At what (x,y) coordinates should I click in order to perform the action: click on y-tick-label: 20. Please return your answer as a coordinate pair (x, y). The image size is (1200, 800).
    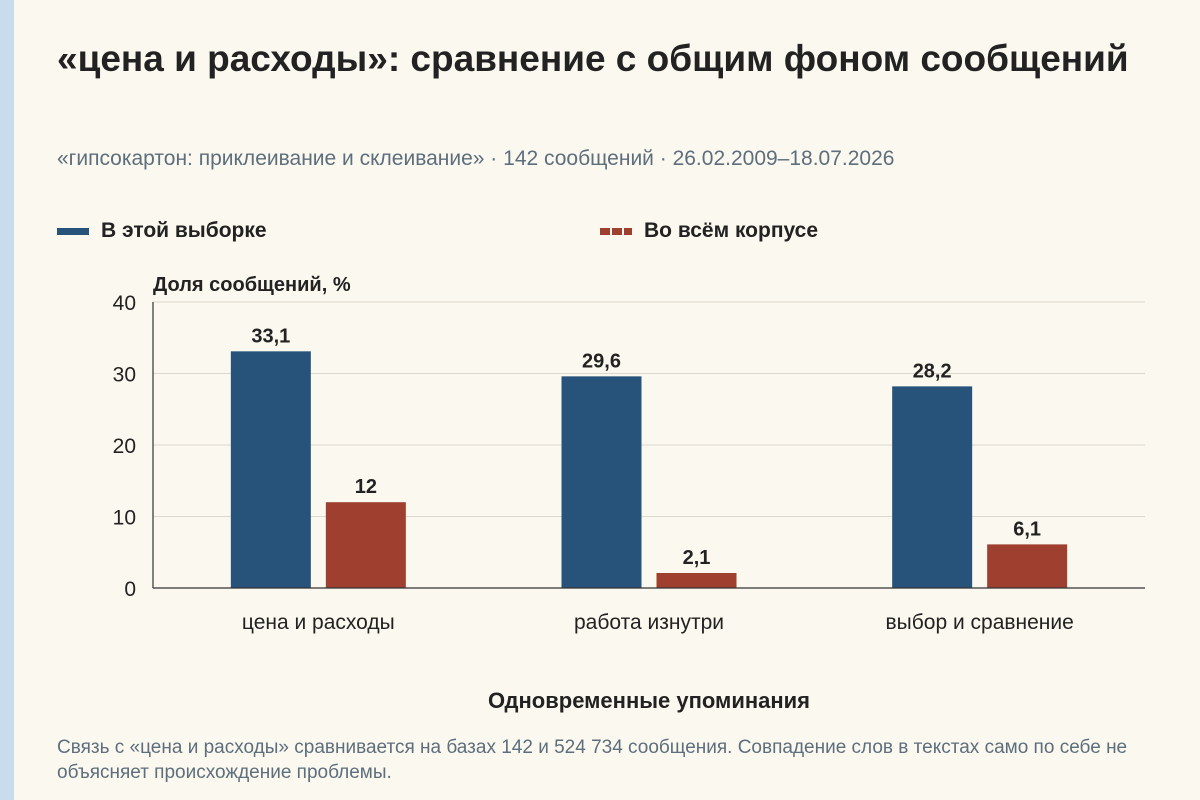
    Looking at the image, I should click on (124, 446).